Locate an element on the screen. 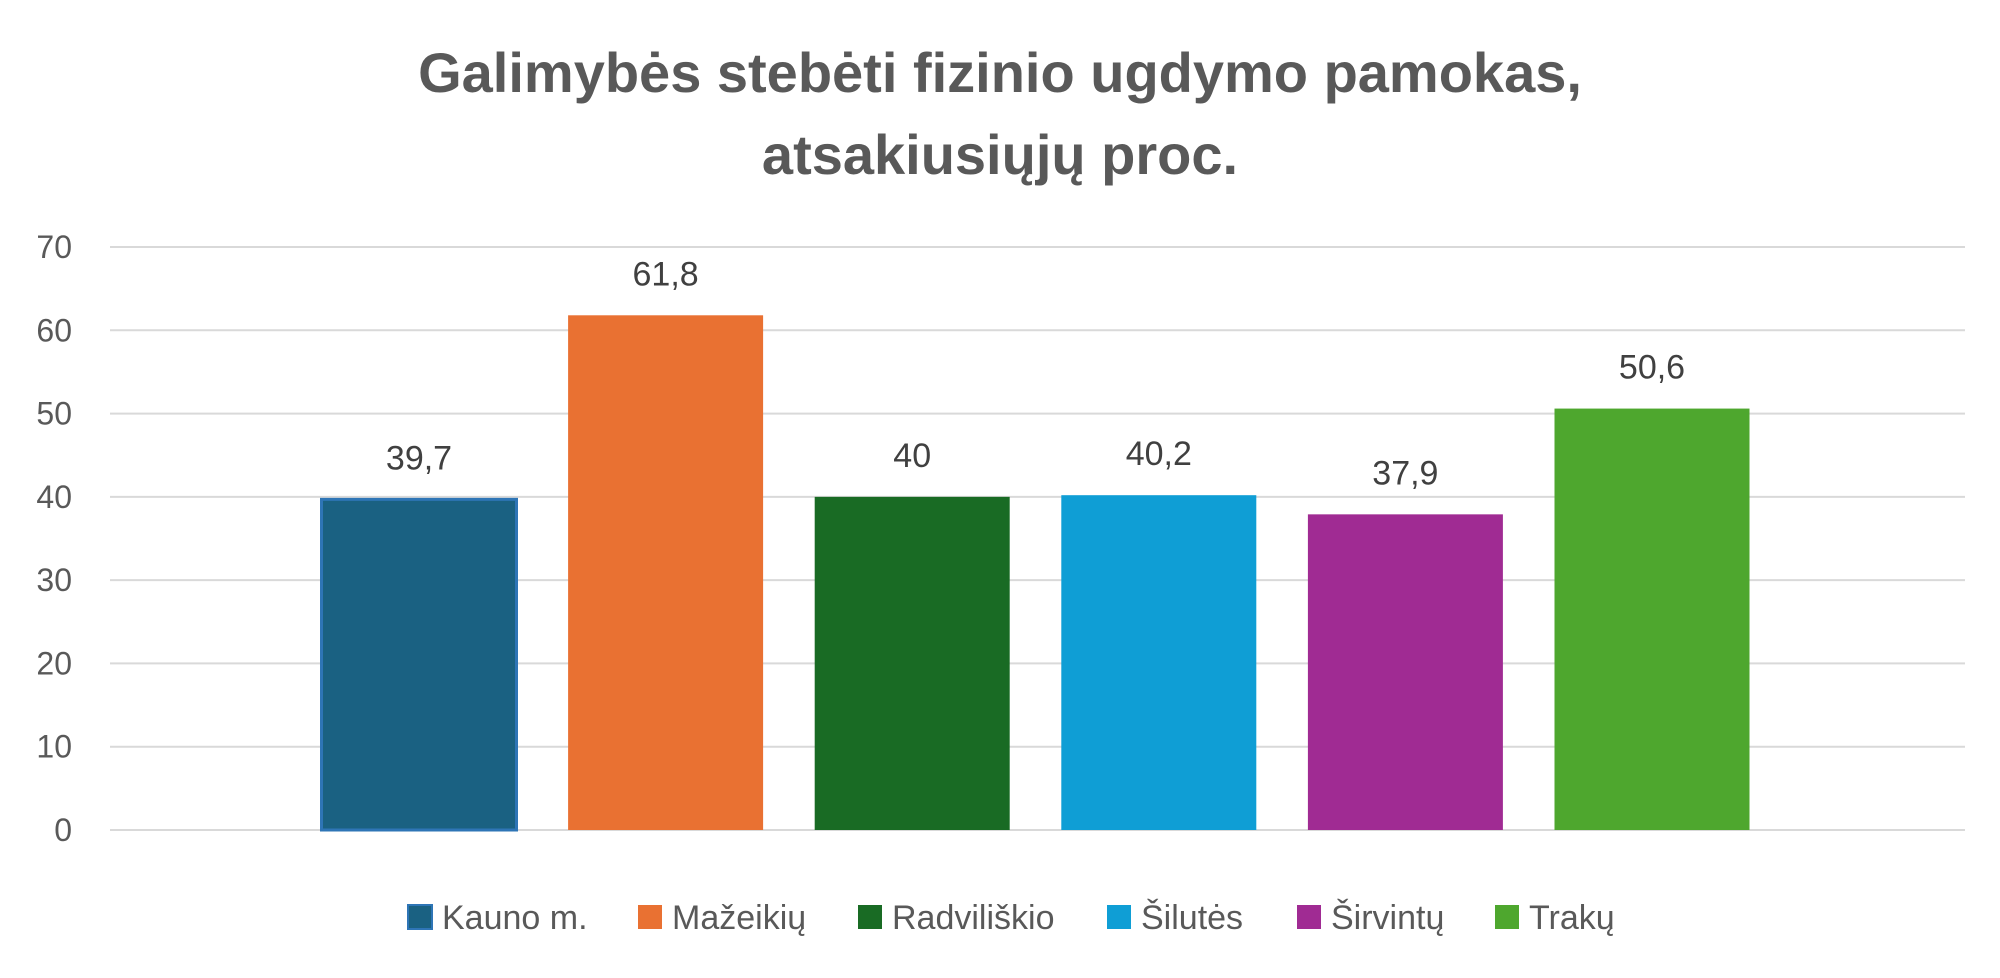  data-label: 40 is located at coordinates (912, 456).